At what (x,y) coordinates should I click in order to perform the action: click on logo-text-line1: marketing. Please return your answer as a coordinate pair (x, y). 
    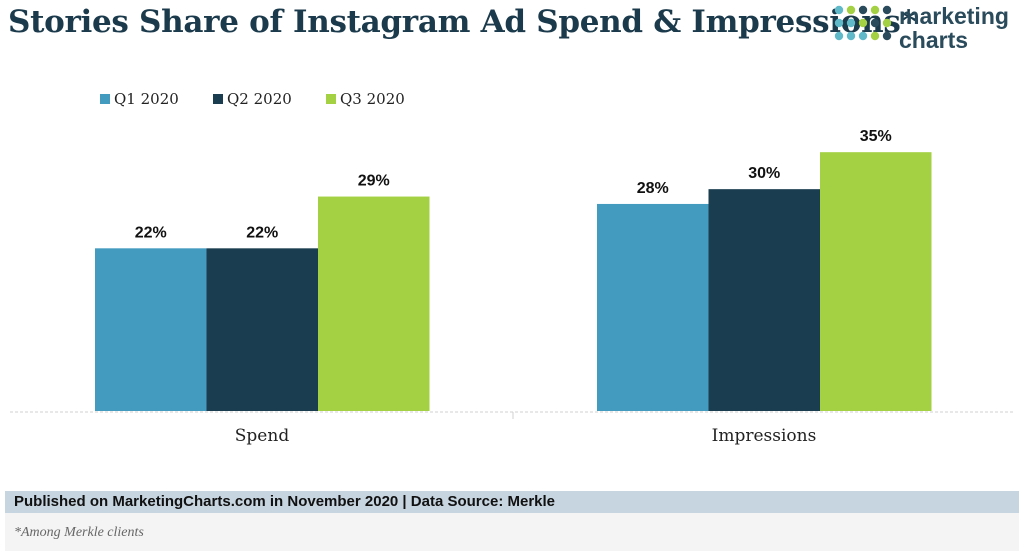
    Looking at the image, I should click on (954, 16).